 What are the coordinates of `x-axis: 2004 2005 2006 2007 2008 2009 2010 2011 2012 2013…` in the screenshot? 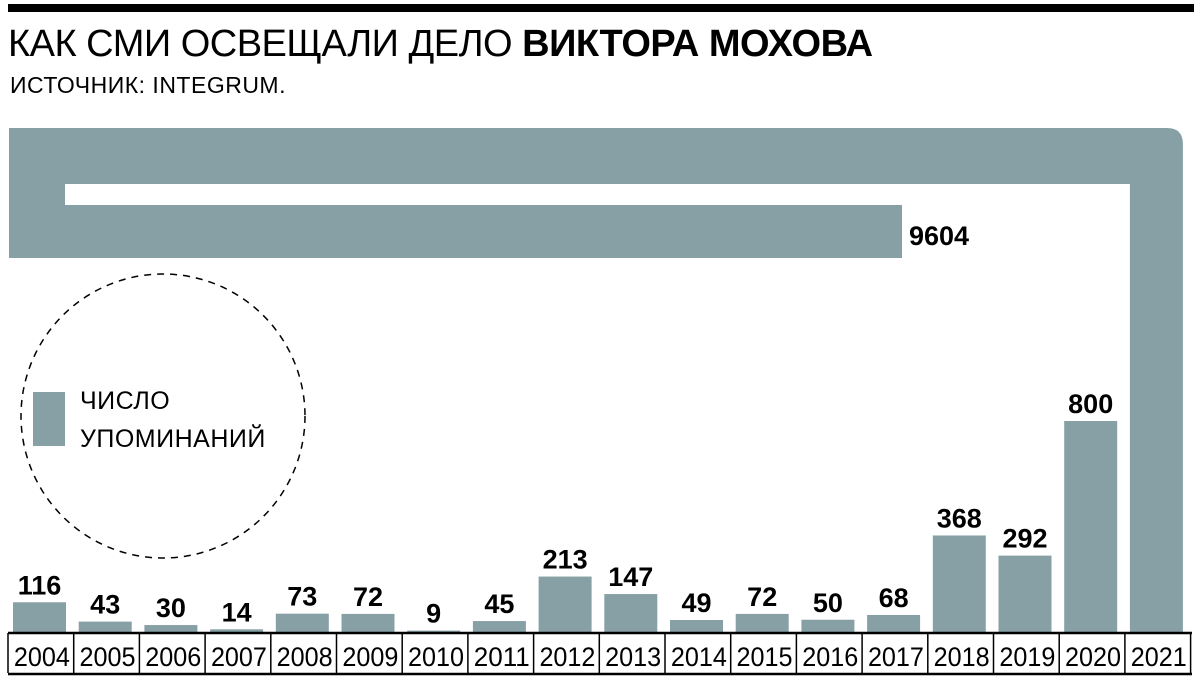 It's located at (599, 653).